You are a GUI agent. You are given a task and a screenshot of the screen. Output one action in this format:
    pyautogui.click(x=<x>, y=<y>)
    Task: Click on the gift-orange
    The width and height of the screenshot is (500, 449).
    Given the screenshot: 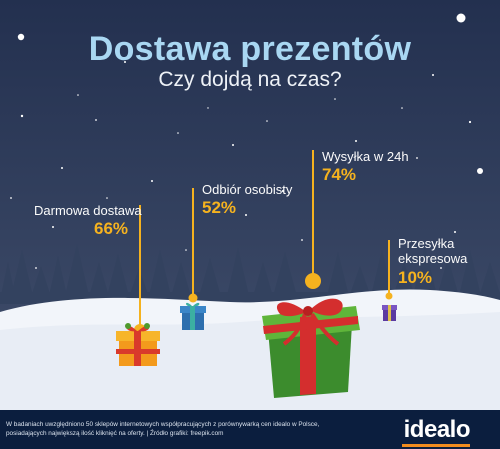 What is the action you would take?
    pyautogui.click(x=138, y=344)
    